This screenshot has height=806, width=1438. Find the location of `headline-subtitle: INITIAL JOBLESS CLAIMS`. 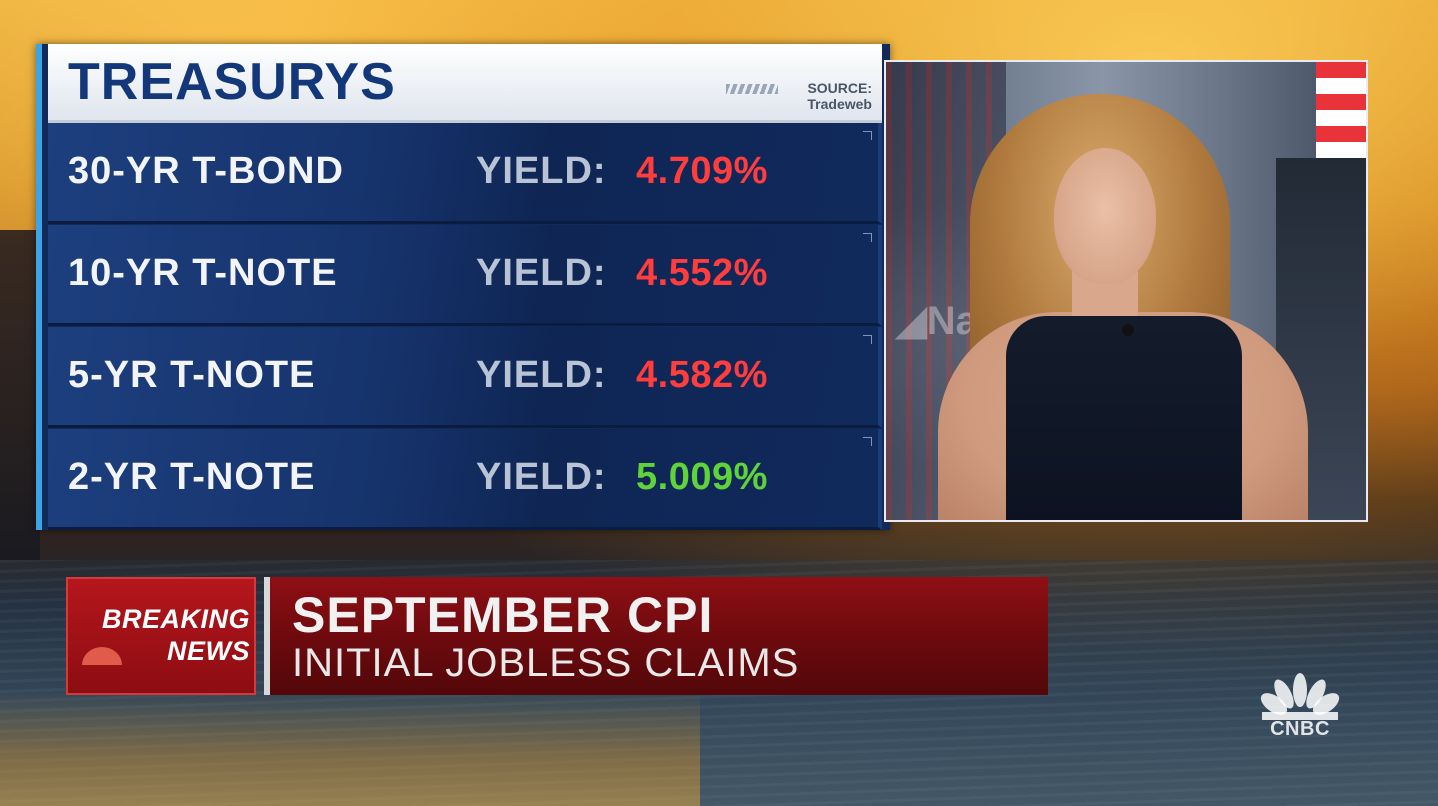

headline-subtitle: INITIAL JOBLESS CLAIMS is located at coordinates (546, 663).